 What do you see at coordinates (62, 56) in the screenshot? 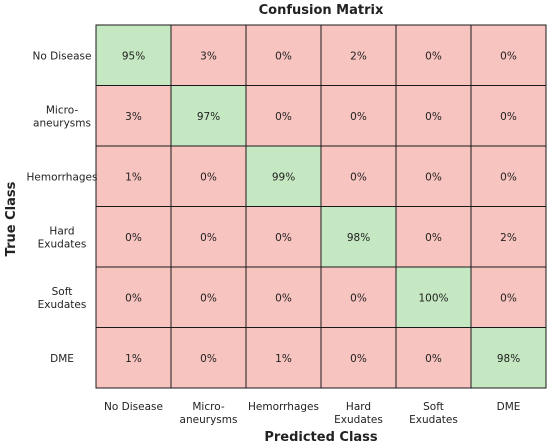
I see `row-tick-label: No Disease` at bounding box center [62, 56].